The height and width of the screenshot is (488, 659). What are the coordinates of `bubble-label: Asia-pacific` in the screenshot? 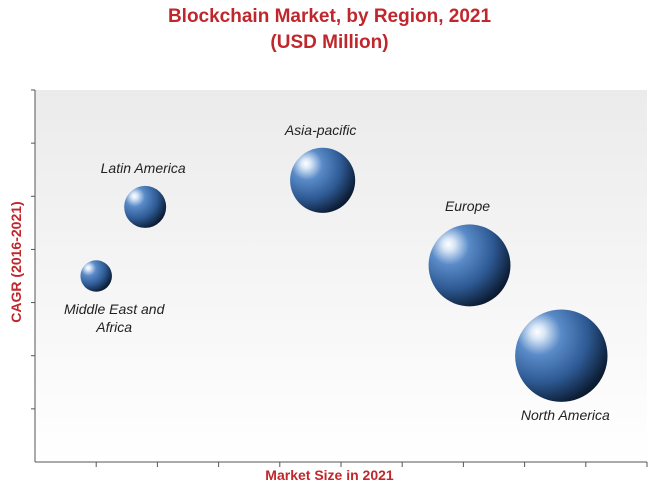 It's located at (320, 129).